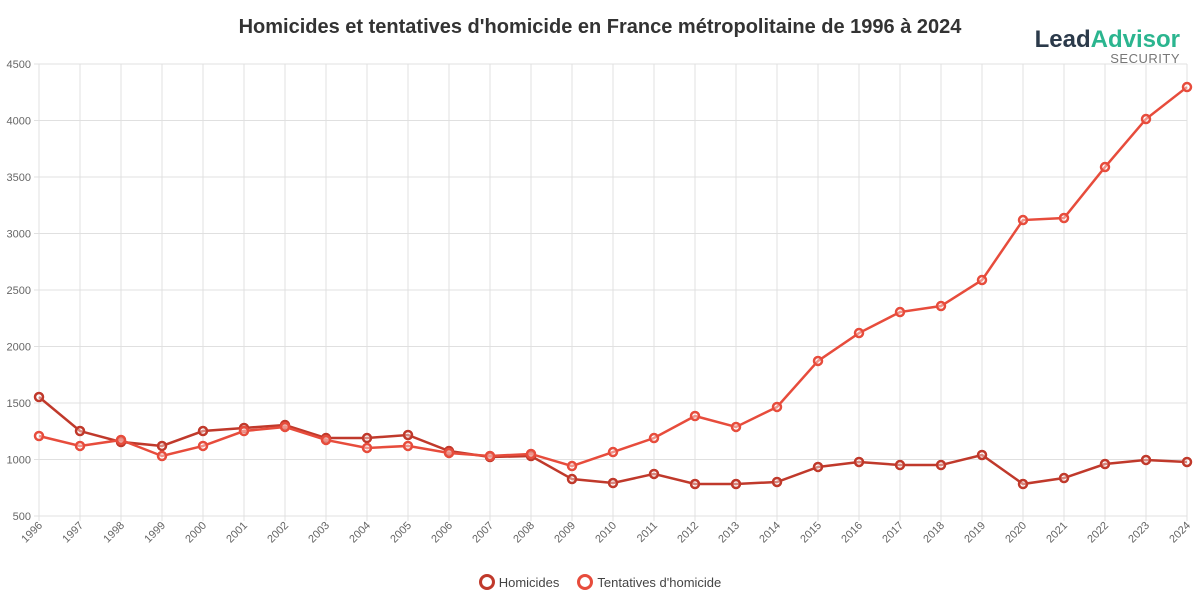  I want to click on y-tick-label: 2500, so click(19, 291).